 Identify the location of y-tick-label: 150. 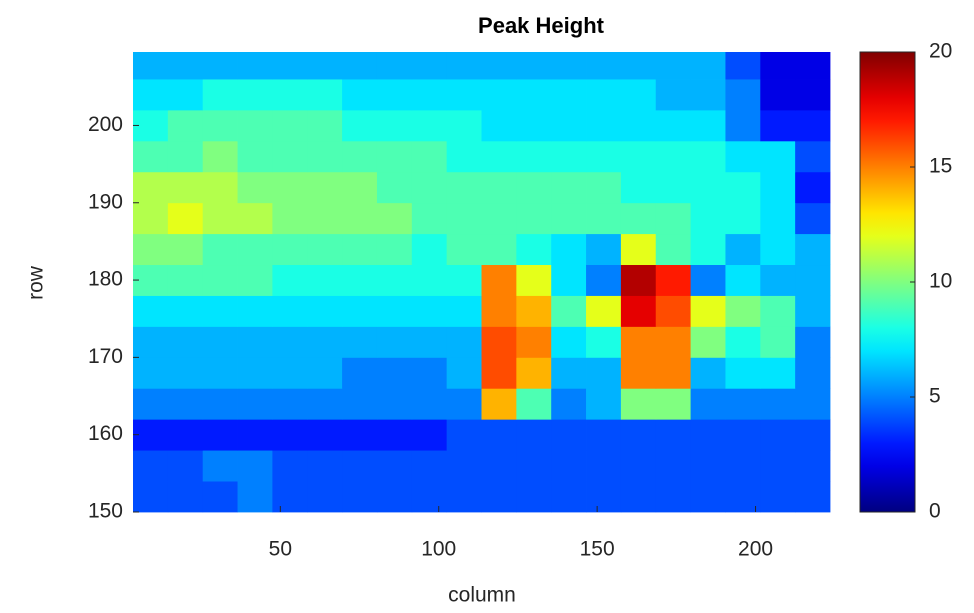
(105, 511).